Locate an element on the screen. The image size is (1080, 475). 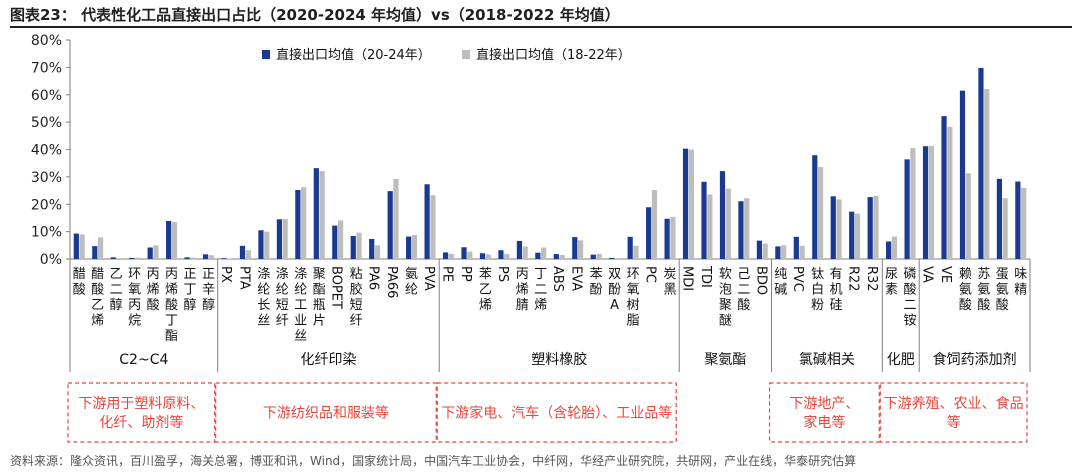
x-tick-label: 尿素 is located at coordinates (891, 282).